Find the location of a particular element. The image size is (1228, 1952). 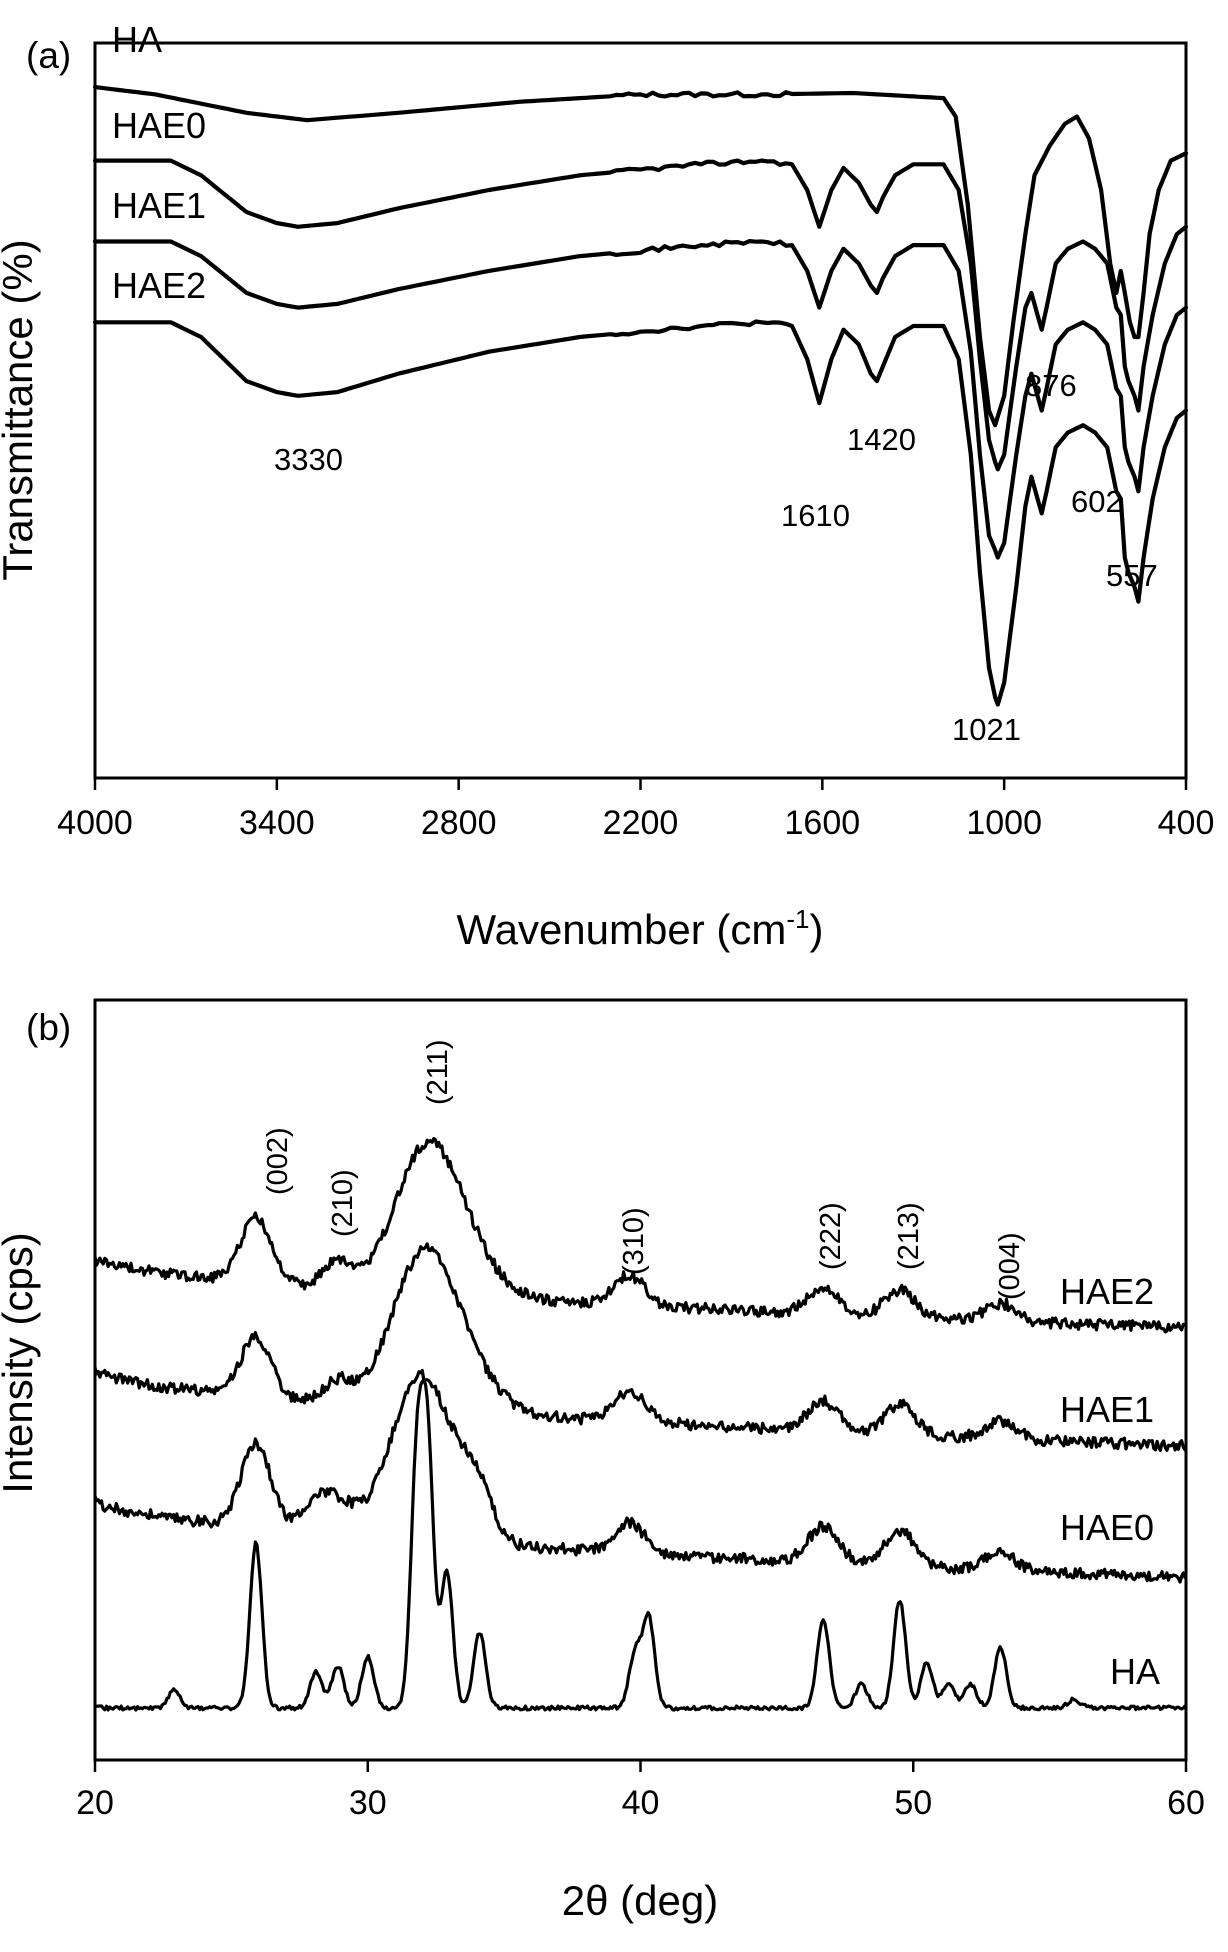

peak-label-876: 876 is located at coordinates (1051, 385).